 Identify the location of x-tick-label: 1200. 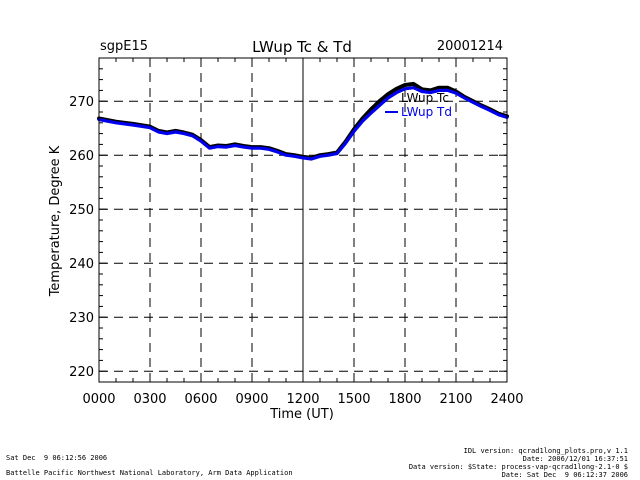
(302, 399).